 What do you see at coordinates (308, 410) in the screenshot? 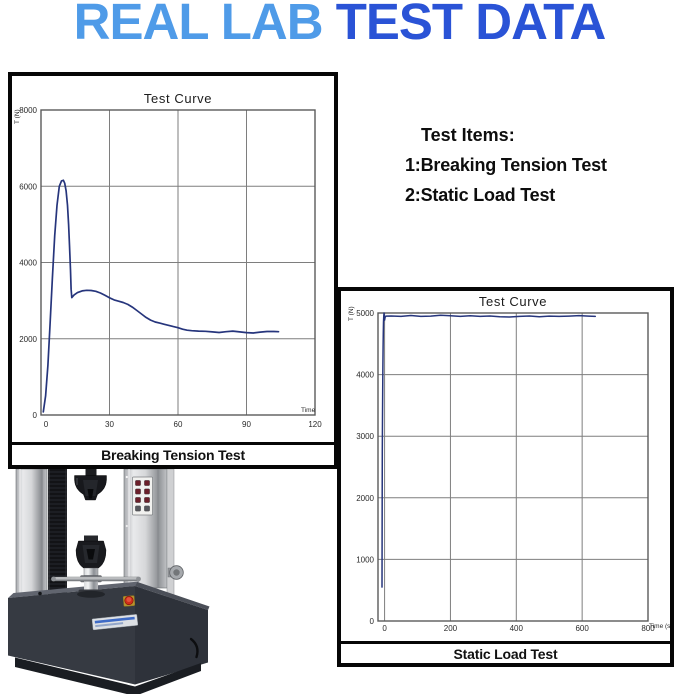
I see `svg-text: Time` at bounding box center [308, 410].